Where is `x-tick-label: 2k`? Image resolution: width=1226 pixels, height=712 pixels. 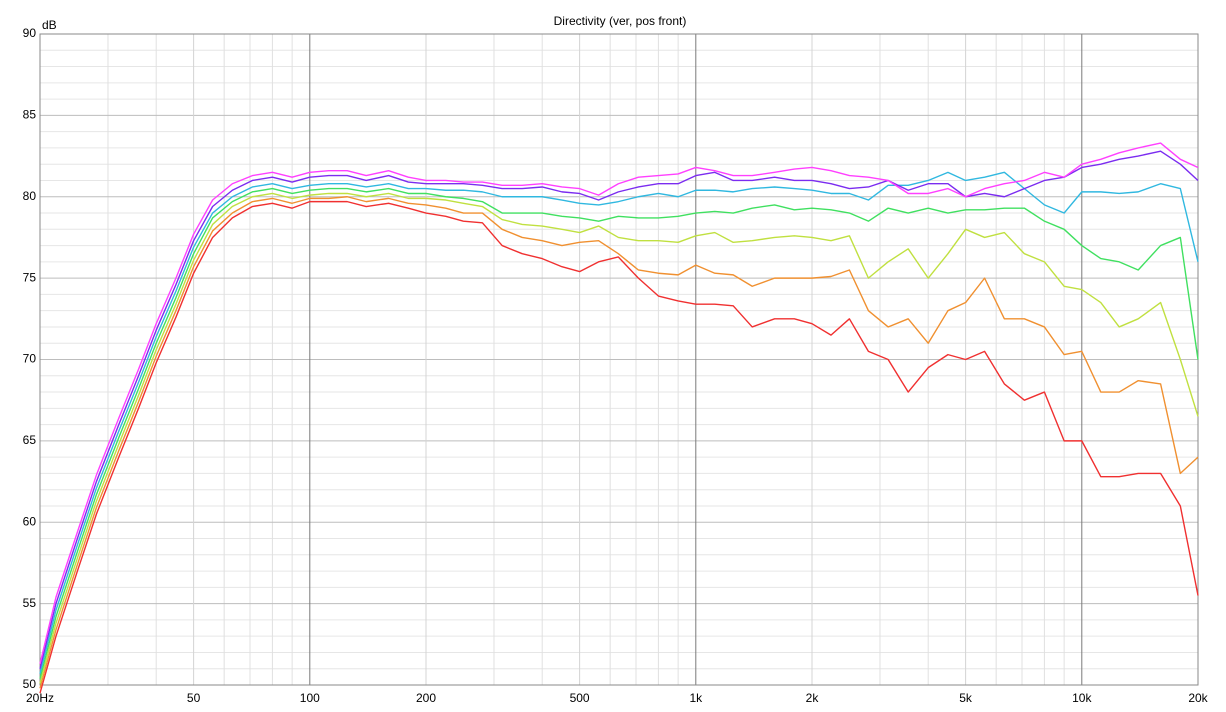
x-tick-label: 2k is located at coordinates (813, 698).